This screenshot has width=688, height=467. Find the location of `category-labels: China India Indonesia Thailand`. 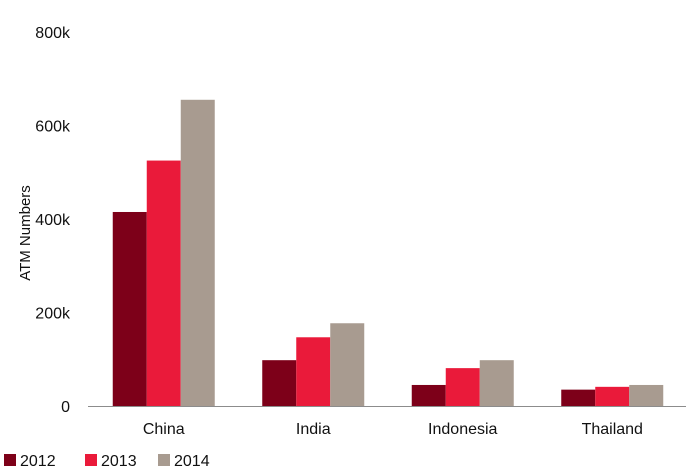

category-labels: China India Indonesia Thailand is located at coordinates (393, 429).